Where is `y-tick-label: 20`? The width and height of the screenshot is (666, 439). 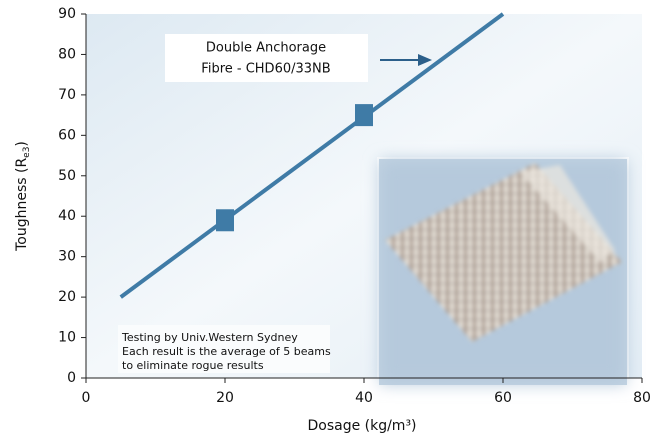 y-tick-label: 20 is located at coordinates (67, 297).